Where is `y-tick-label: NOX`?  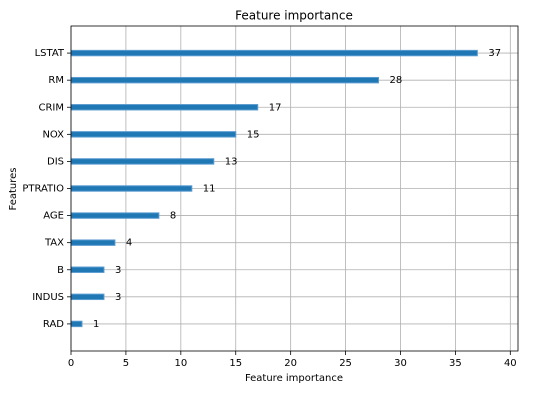 y-tick-label: NOX is located at coordinates (53, 134).